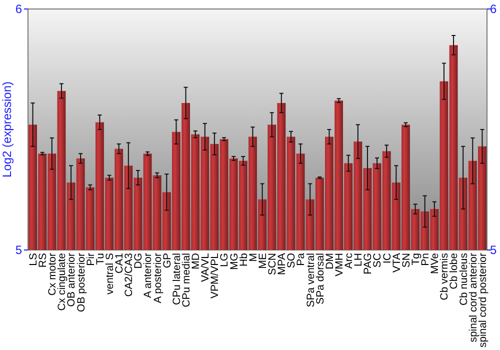 Image resolution: width=500 pixels, height=350 pixels. What do you see at coordinates (90, 259) in the screenshot?
I see `x-tick-label: Pir` at bounding box center [90, 259].